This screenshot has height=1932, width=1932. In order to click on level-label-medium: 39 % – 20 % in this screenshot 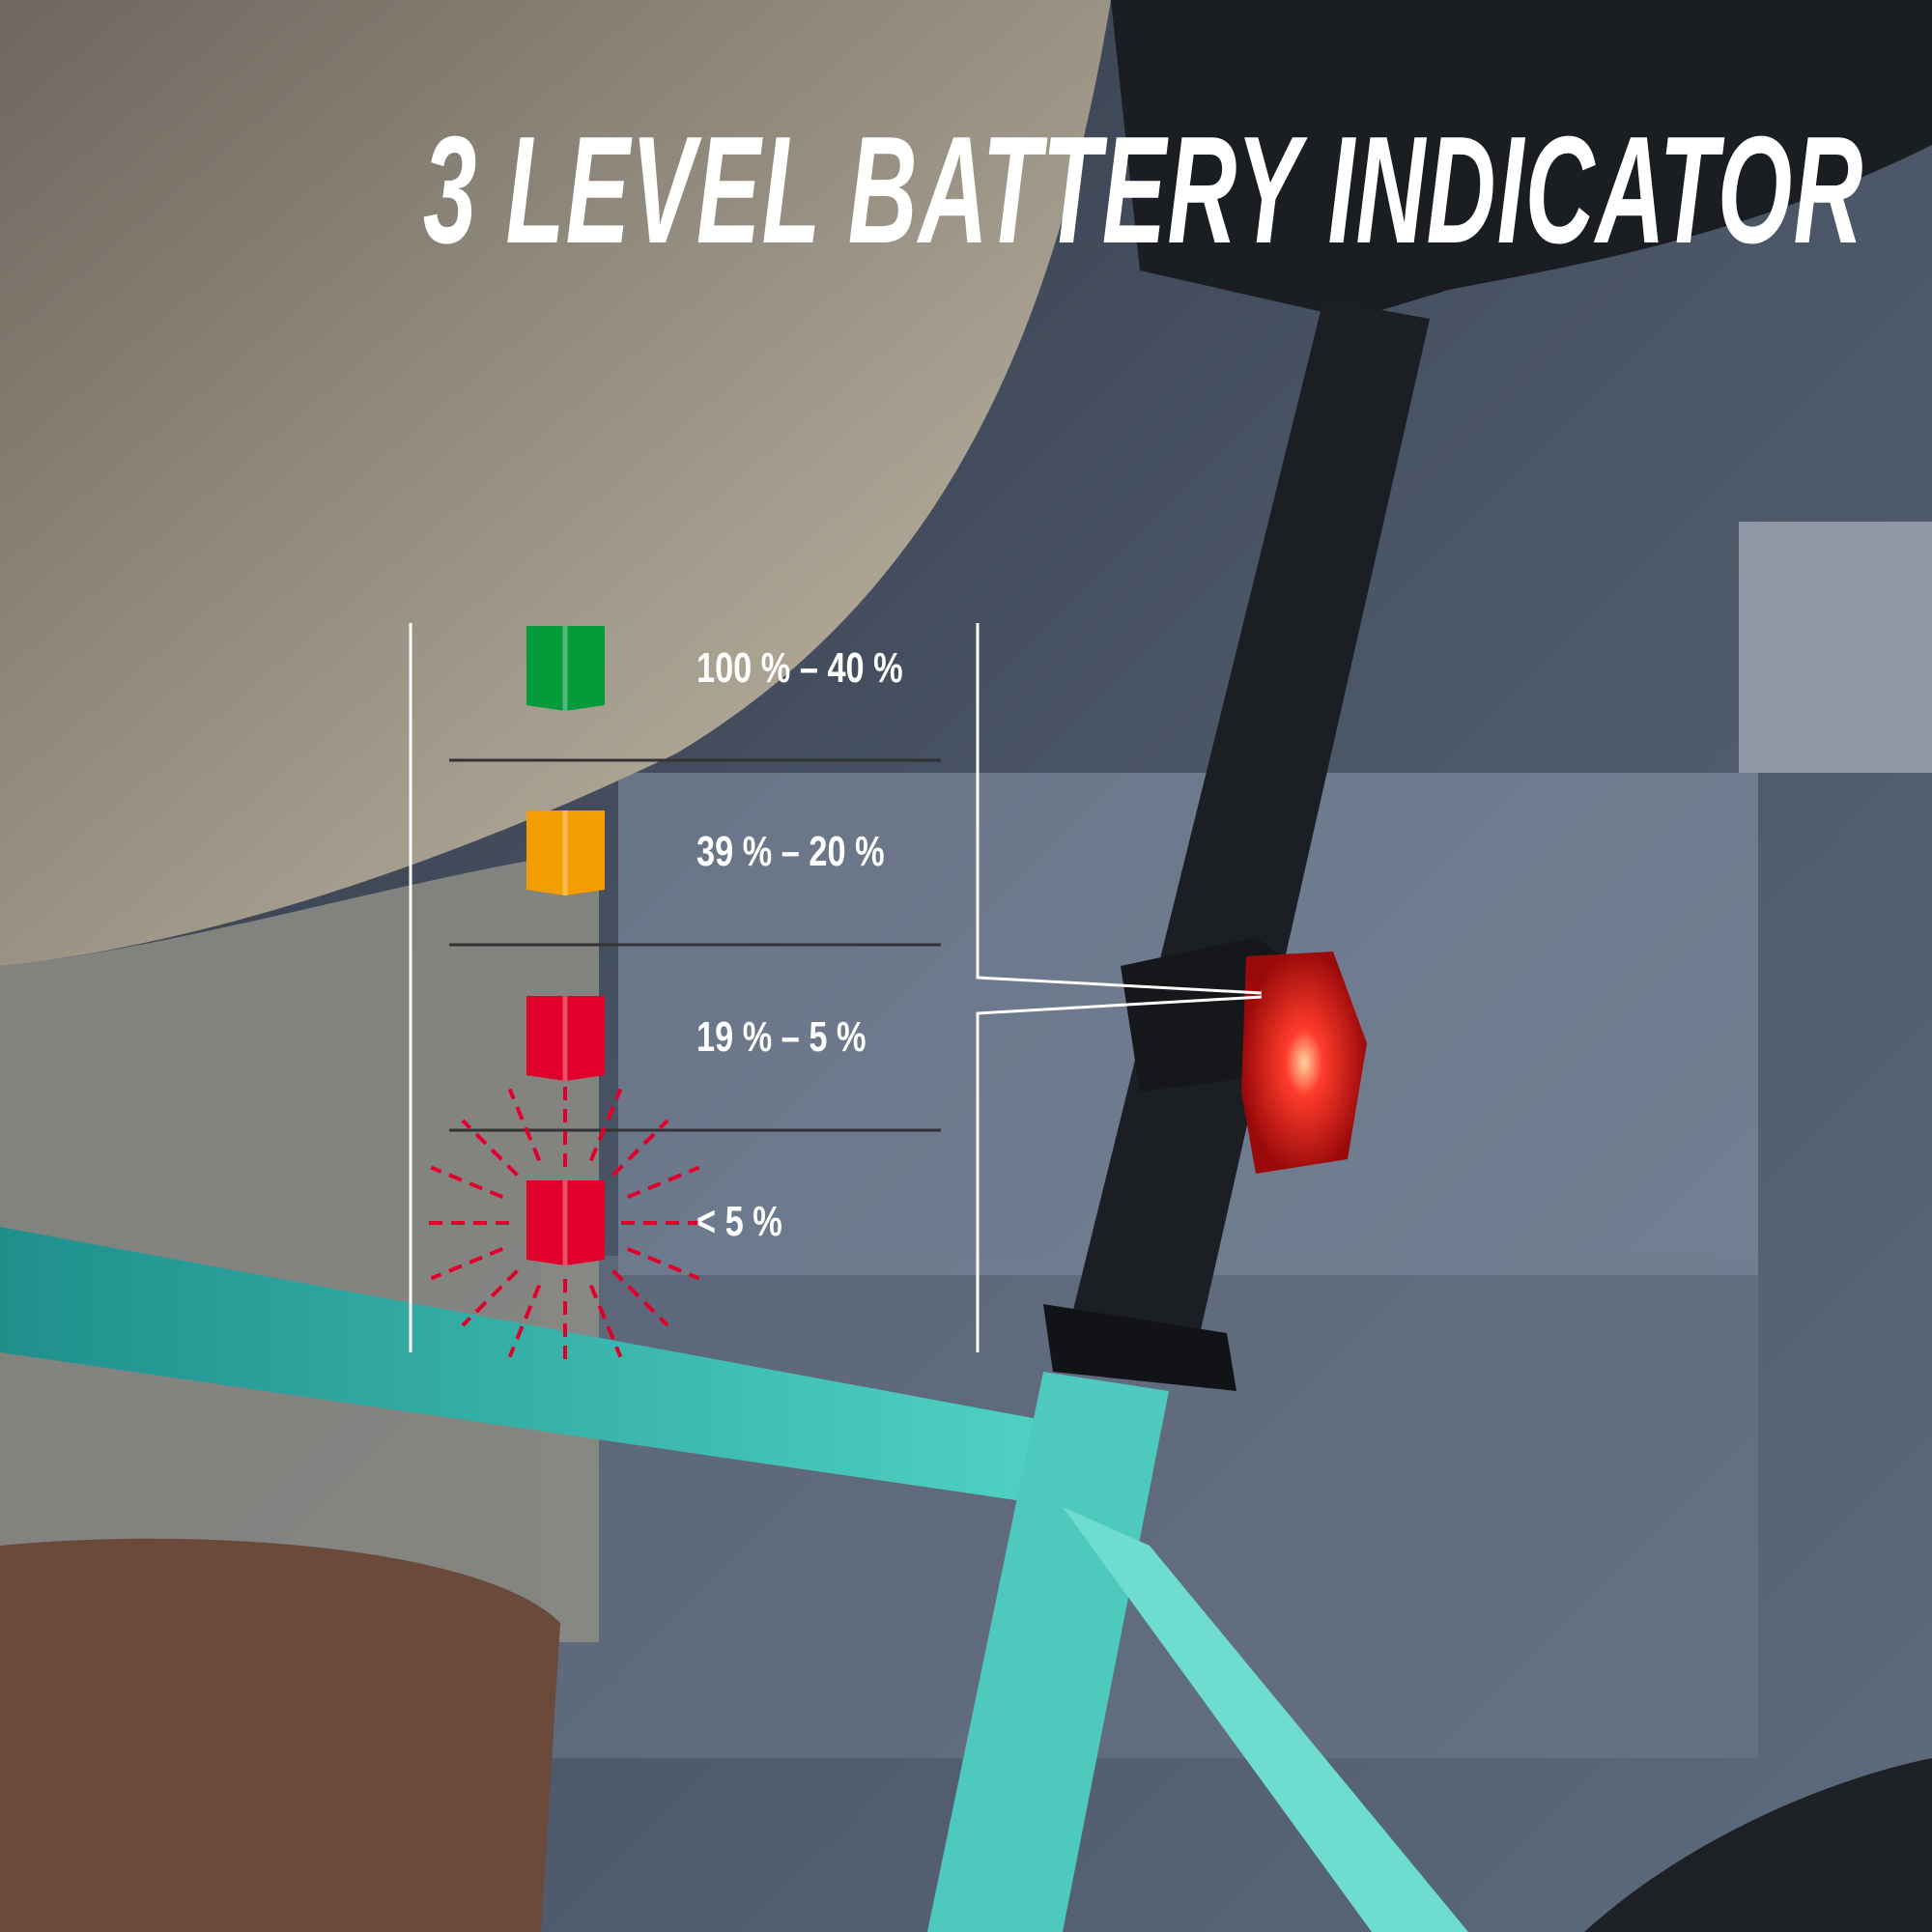, I will do `click(790, 851)`.